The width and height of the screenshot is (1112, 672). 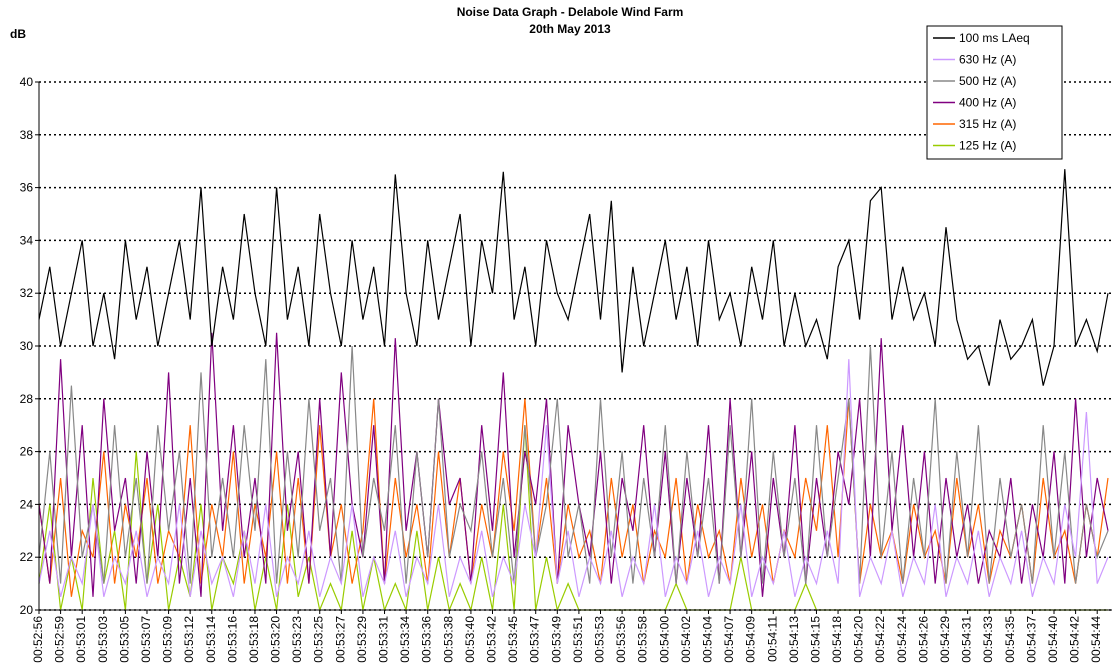 What do you see at coordinates (556, 639) in the screenshot?
I see `x-tick-label: 00:53:49` at bounding box center [556, 639].